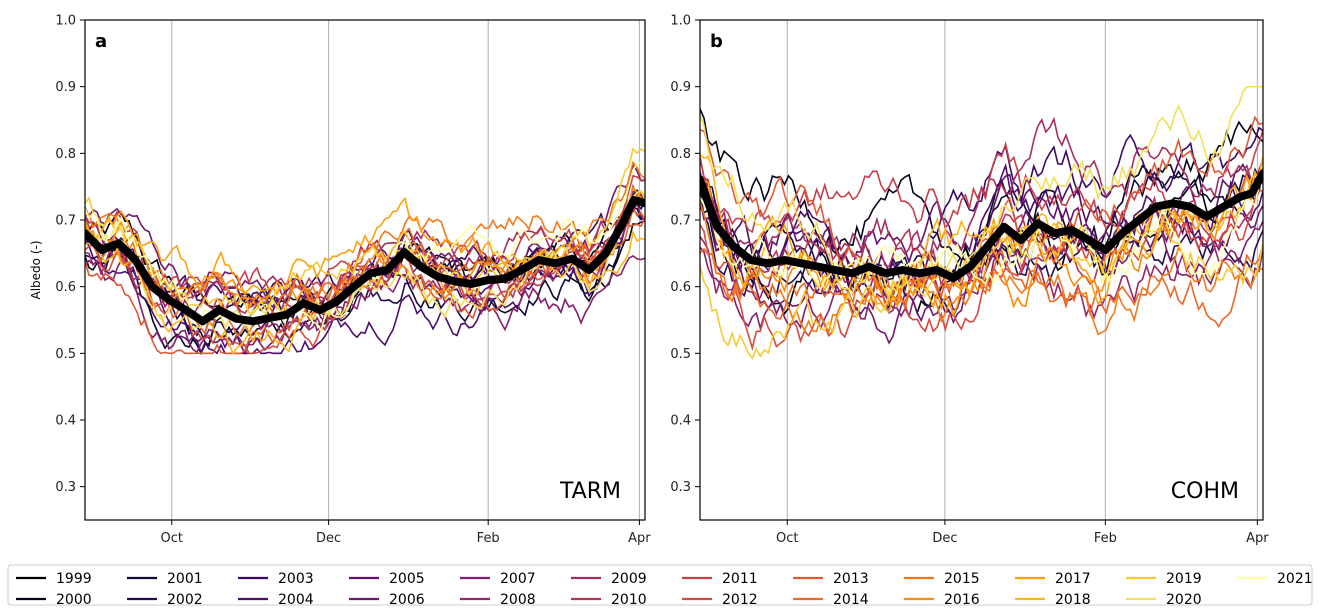 This screenshot has height=608, width=1320. I want to click on legend-label: 2004, so click(296, 600).